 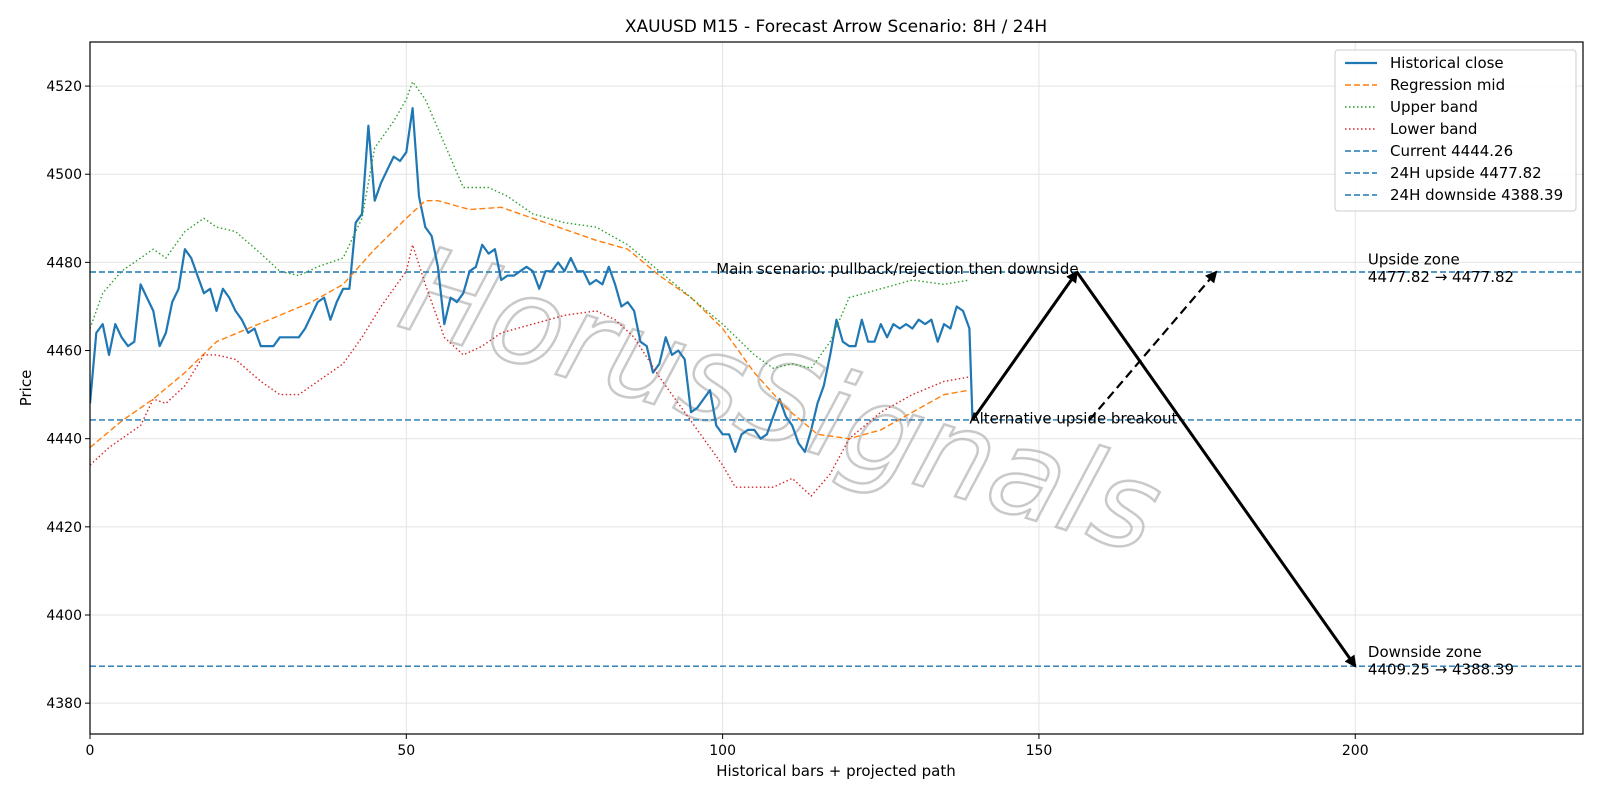 I want to click on forecast-arrows, so click(x=1164, y=469).